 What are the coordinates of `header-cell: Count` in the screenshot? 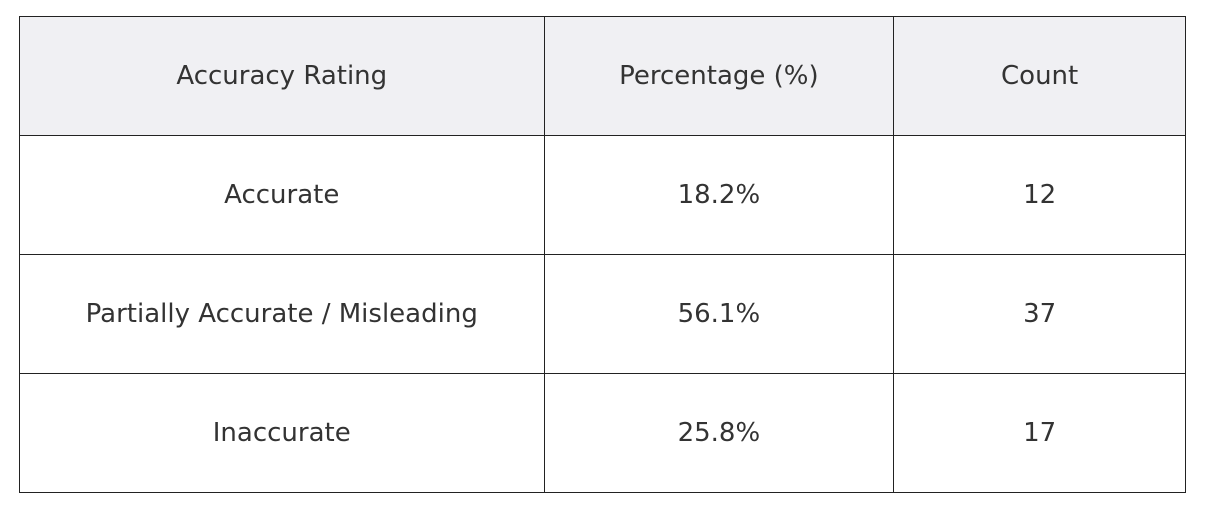 It's located at (1039, 76).